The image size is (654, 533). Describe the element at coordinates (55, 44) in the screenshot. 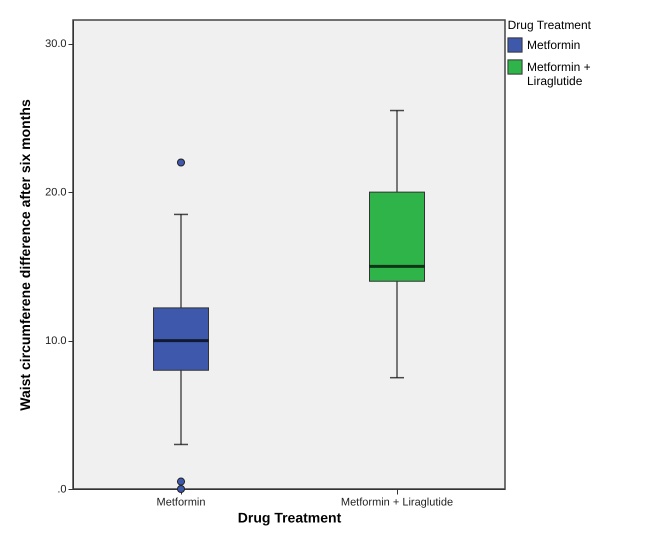

I see `y-tick-label: 30.0` at that location.